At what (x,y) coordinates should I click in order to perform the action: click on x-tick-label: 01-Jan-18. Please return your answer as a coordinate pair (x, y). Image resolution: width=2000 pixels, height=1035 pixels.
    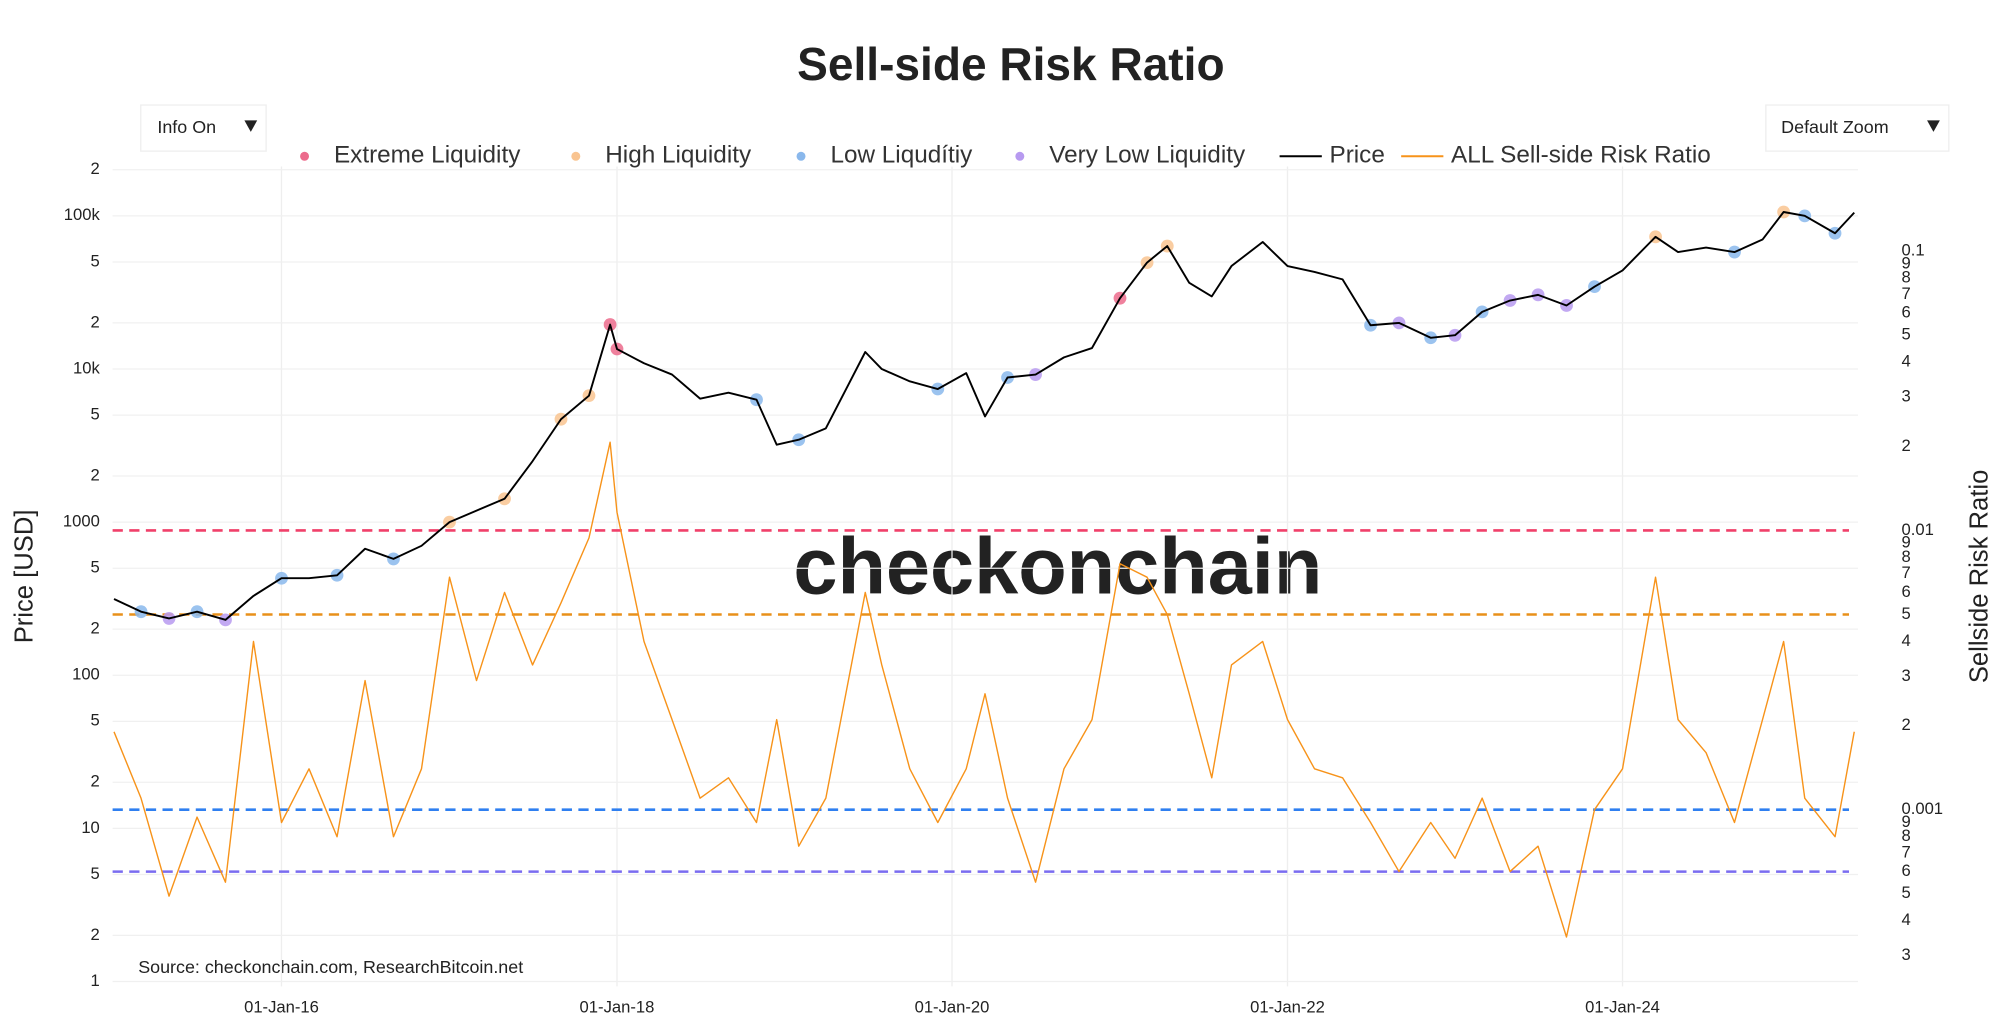
    Looking at the image, I should click on (617, 1006).